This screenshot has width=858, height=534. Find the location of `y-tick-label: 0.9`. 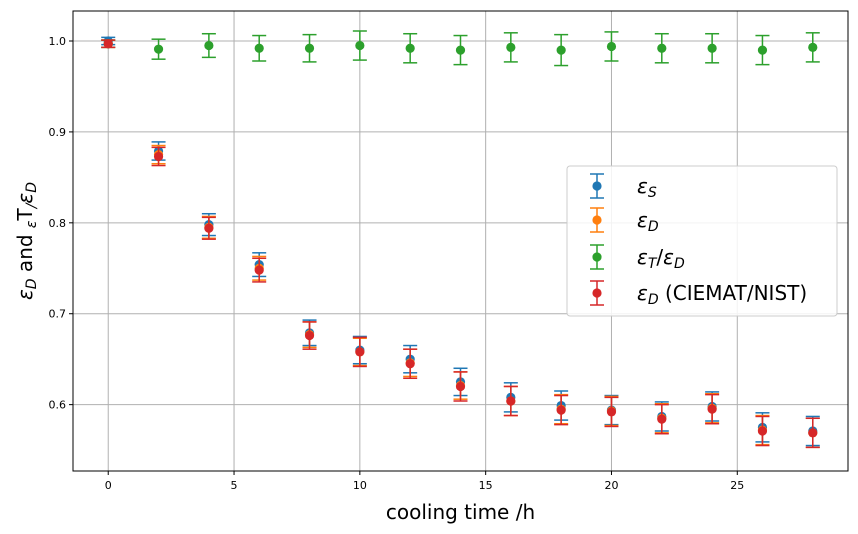

y-tick-label: 0.9 is located at coordinates (58, 132).